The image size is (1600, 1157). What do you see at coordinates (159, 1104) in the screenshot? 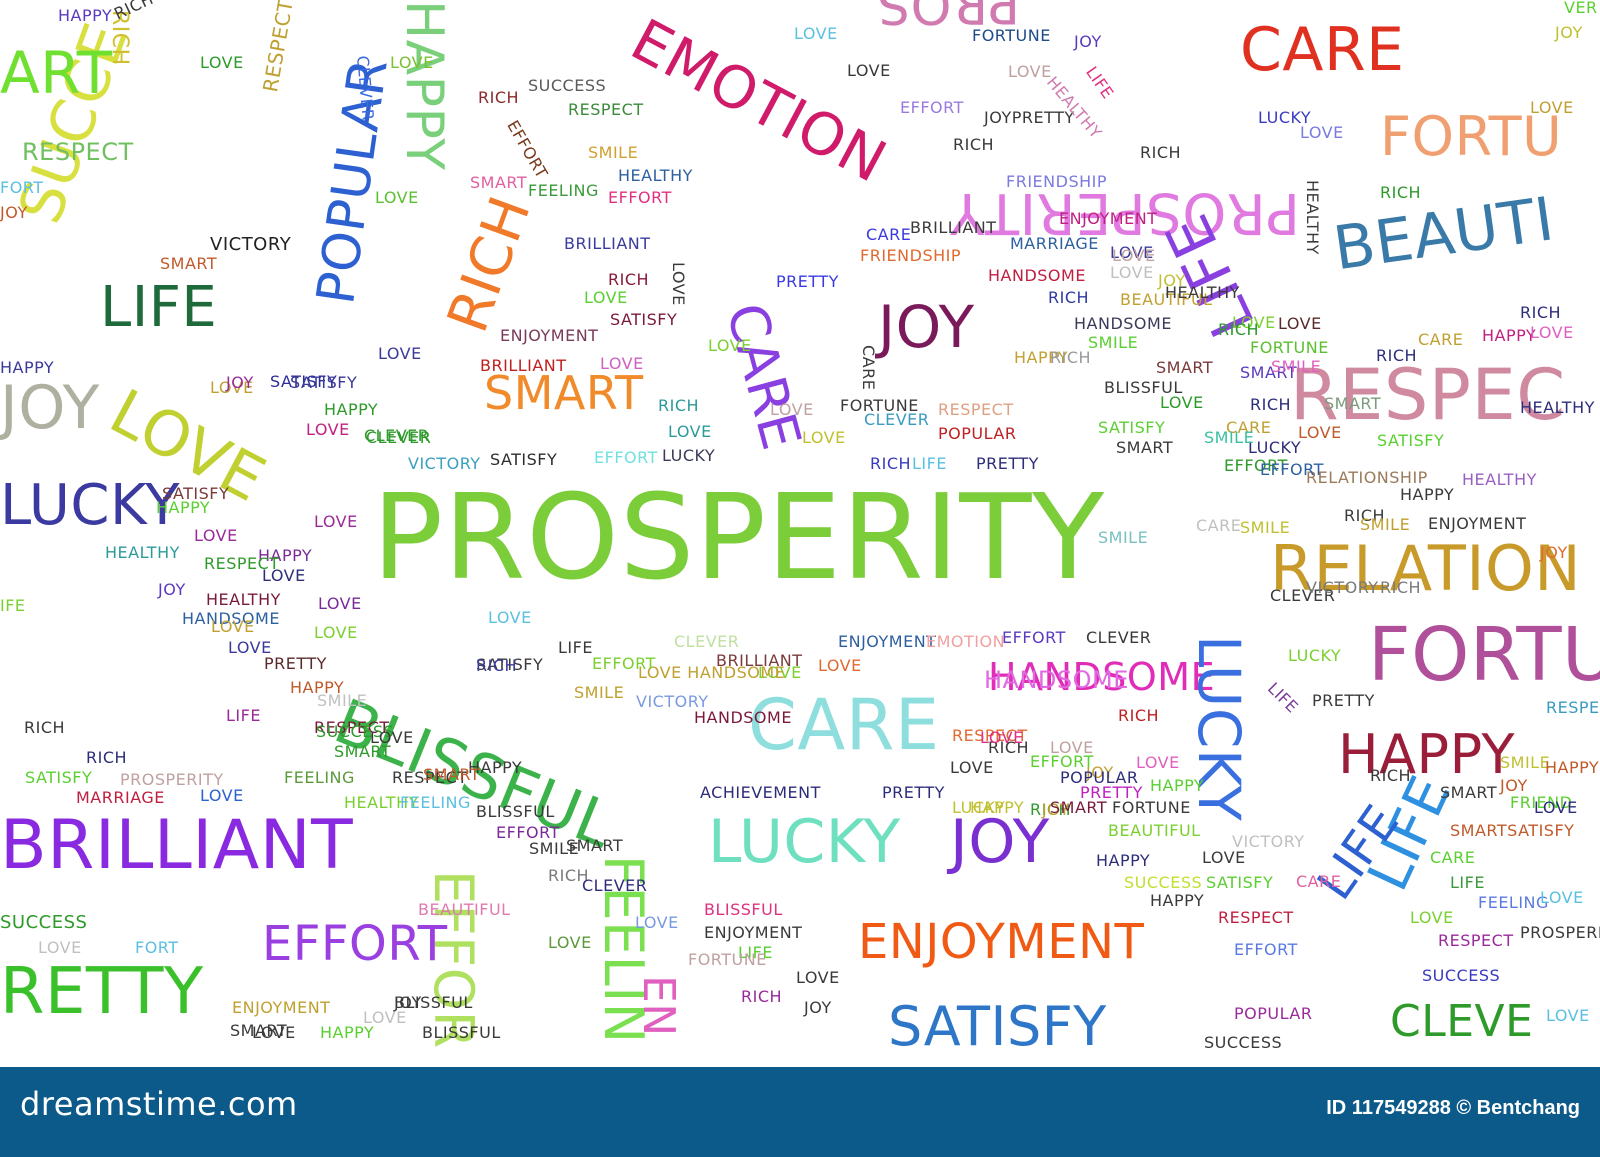
I see `dreamstime-logo: dreamstime.com` at bounding box center [159, 1104].